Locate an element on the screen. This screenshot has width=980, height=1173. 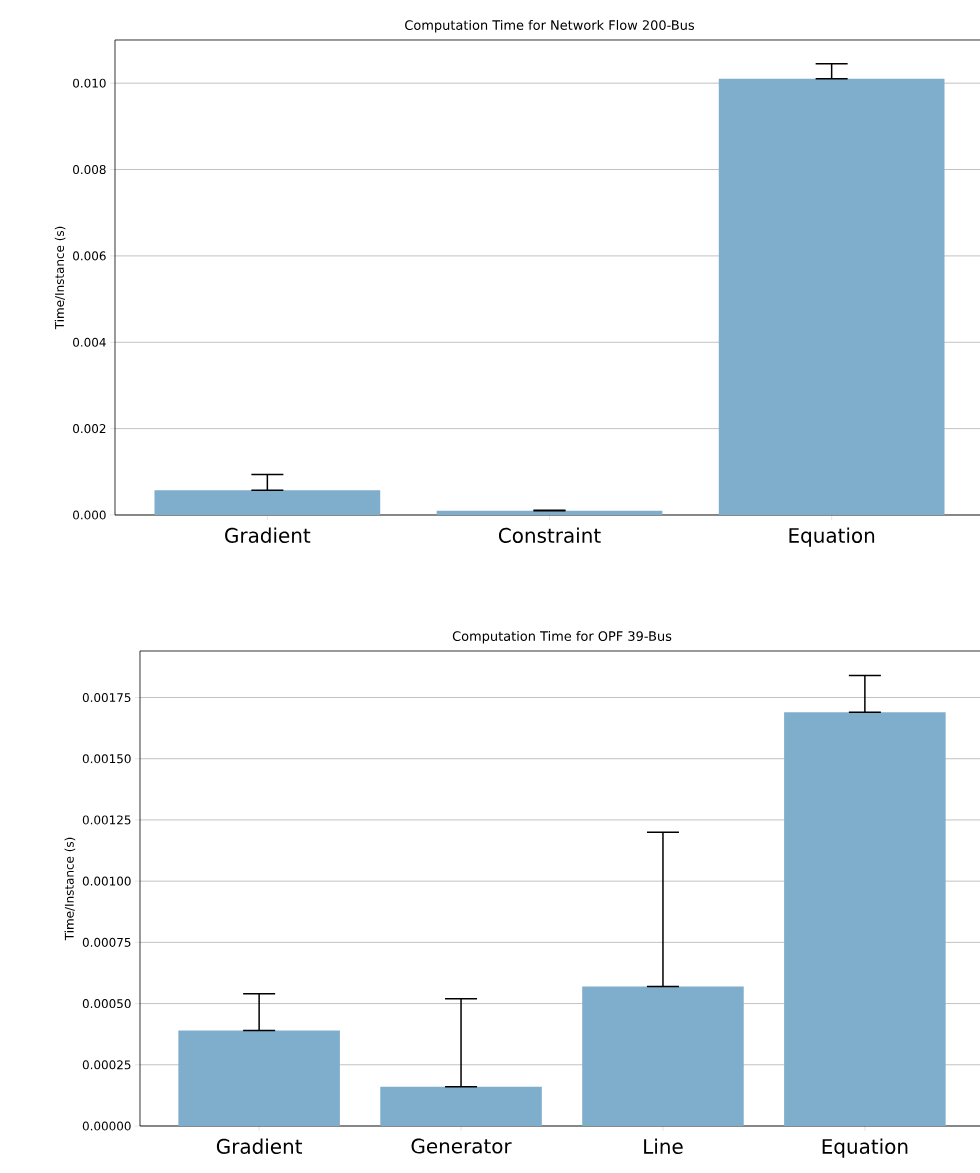
x-tick-label: Line is located at coordinates (663, 1146).